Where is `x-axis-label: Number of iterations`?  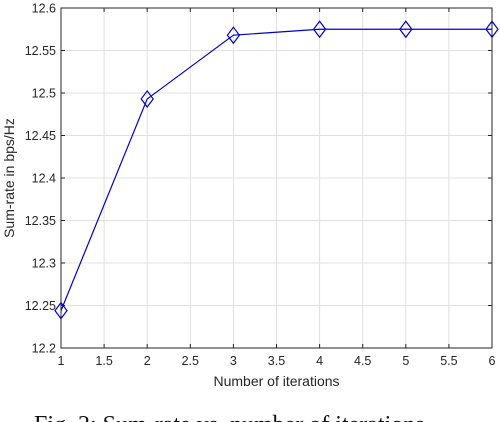 x-axis-label: Number of iterations is located at coordinates (276, 381).